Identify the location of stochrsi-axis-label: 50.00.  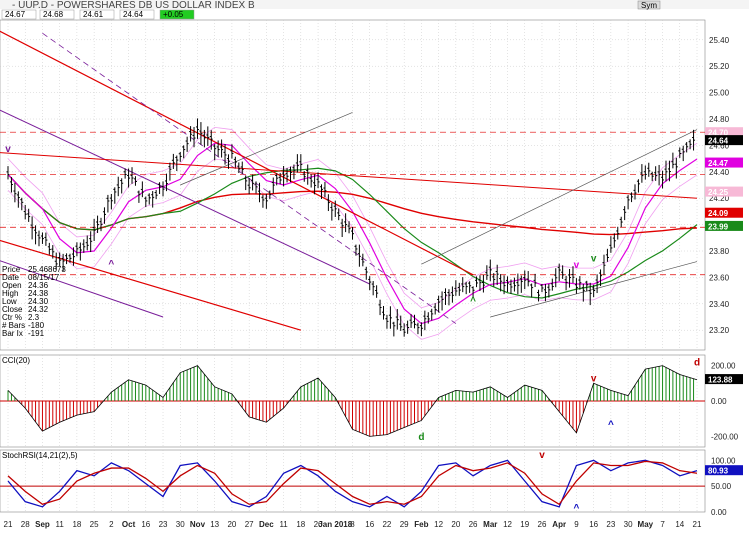
(721, 486).